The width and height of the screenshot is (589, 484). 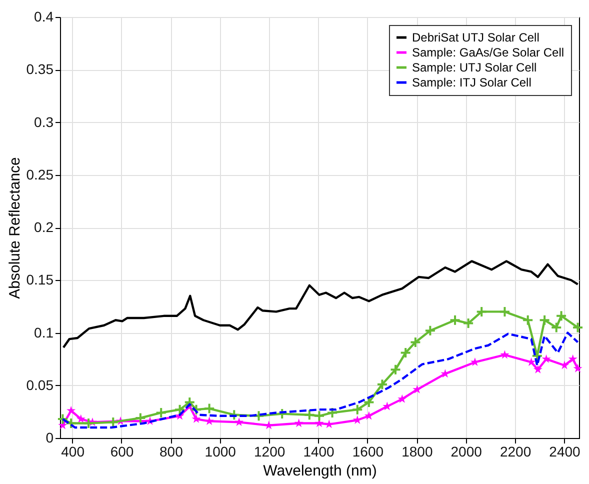 I want to click on legend-label: Sample: GaAs/Ge Solar Cell, so click(x=488, y=53).